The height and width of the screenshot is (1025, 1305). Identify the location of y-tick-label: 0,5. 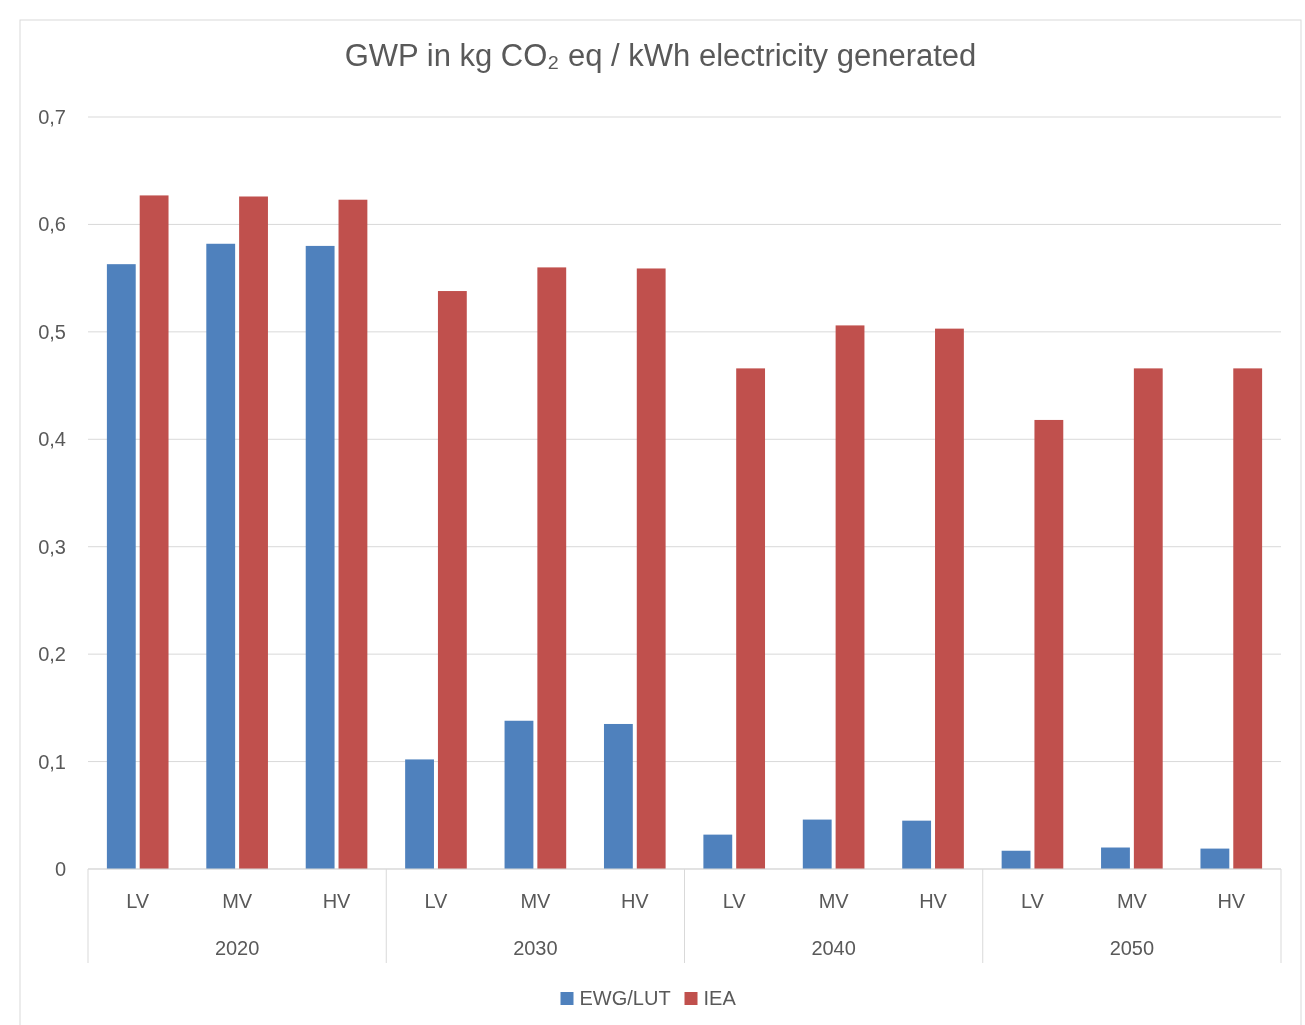
(52, 331).